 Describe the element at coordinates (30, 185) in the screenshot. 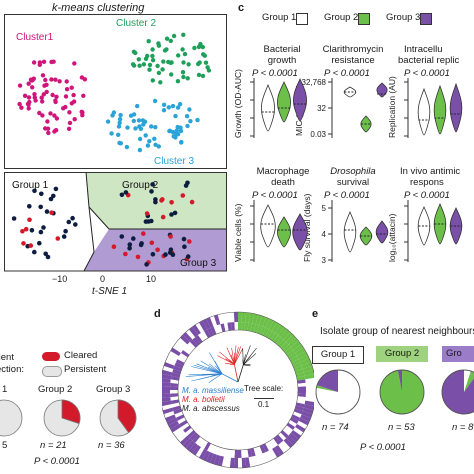

I see `group-1-label: Group 1` at that location.